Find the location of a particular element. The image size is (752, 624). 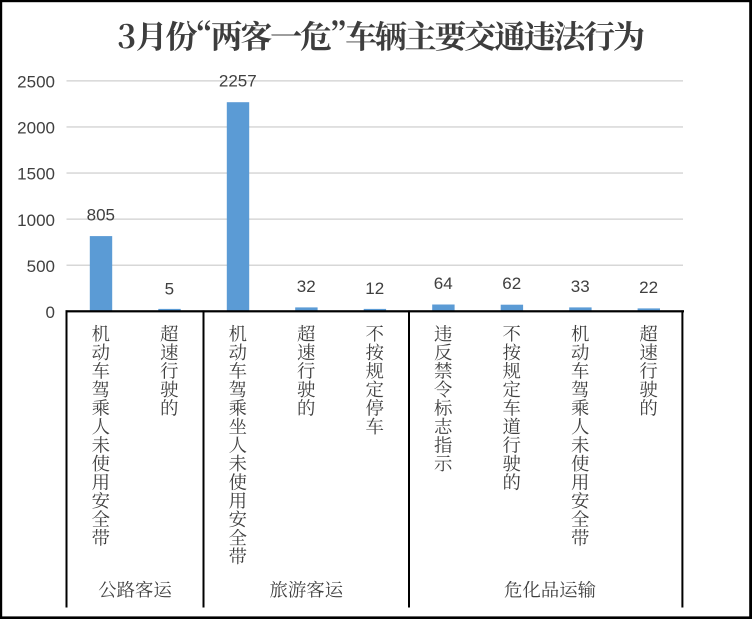

svg-text: 2257 is located at coordinates (238, 81).